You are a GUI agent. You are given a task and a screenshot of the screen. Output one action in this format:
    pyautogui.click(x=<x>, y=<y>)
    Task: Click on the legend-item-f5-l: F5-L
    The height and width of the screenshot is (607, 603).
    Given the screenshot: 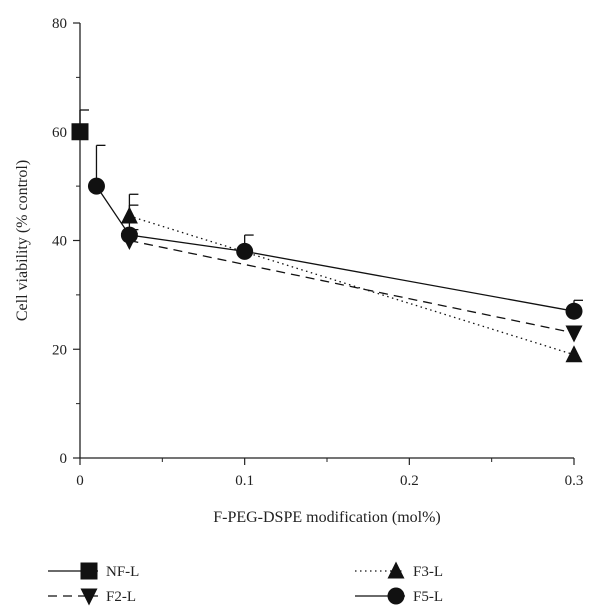 What is the action you would take?
    pyautogui.click(x=399, y=596)
    